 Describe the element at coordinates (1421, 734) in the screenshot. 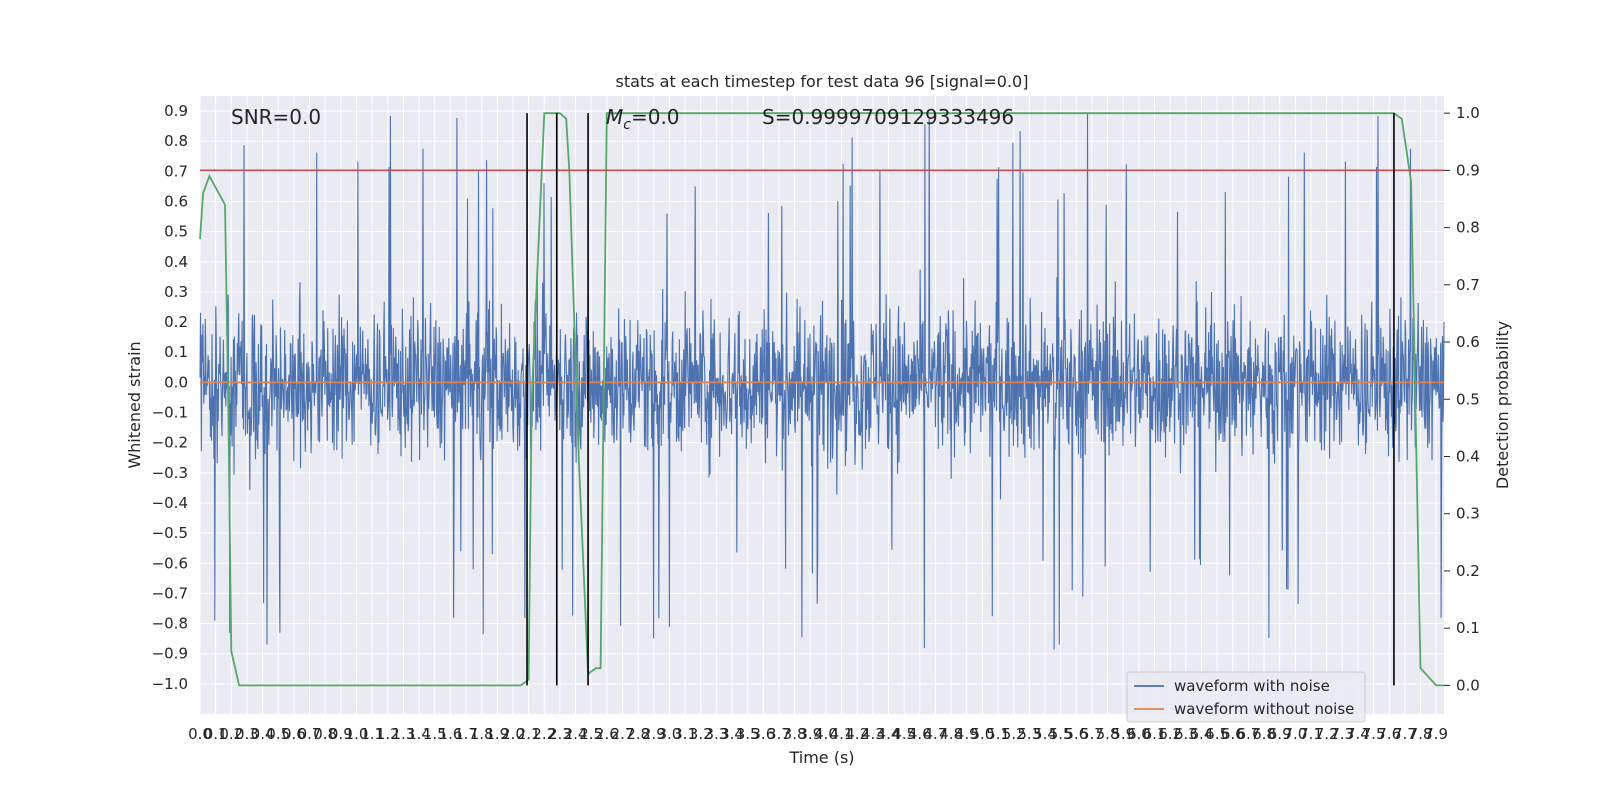

I see `x-tick-label: 7.8` at that location.